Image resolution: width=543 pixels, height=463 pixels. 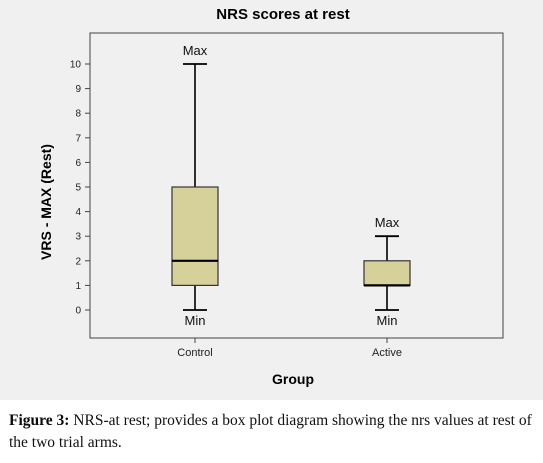 I want to click on y-axis-ticks: 0 1 2 3 4 5 6 7 8 9 10, so click(x=80, y=188).